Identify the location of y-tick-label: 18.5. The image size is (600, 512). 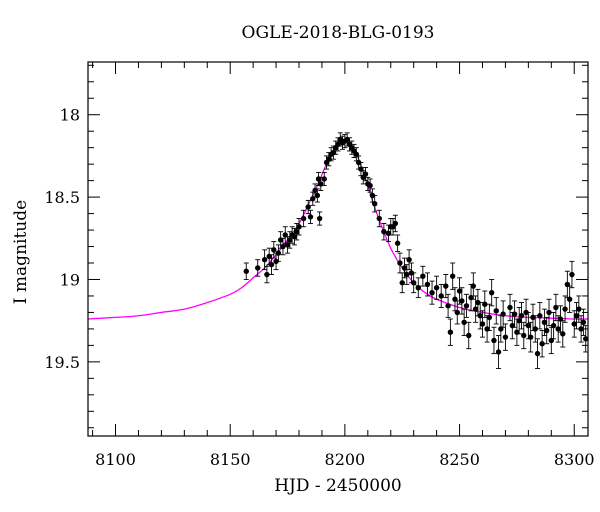
(62, 197).